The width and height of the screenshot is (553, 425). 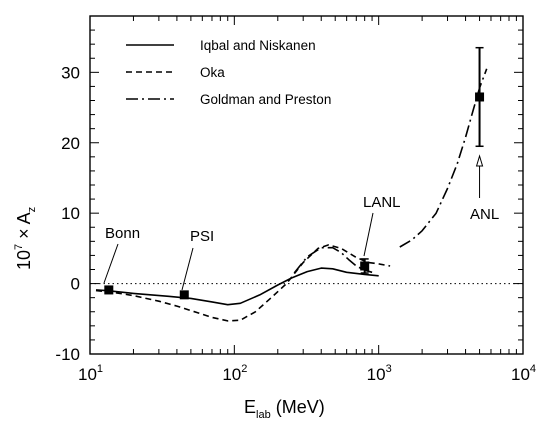 I want to click on y-tick-label: 10, so click(x=70, y=213).